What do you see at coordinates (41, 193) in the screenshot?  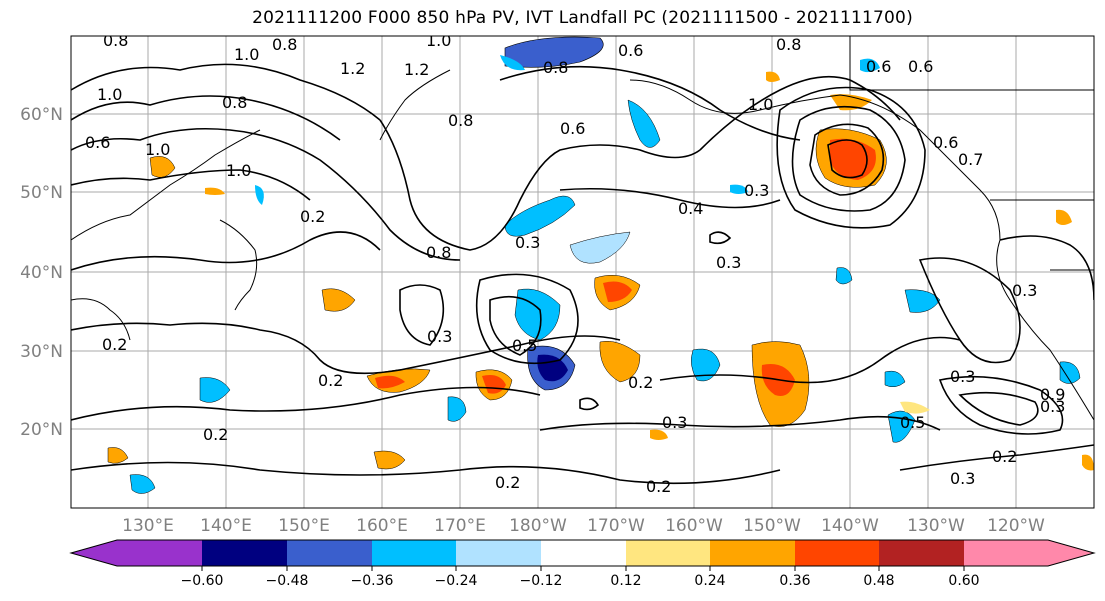 I see `lat-tick-label: 50°N` at bounding box center [41, 193].